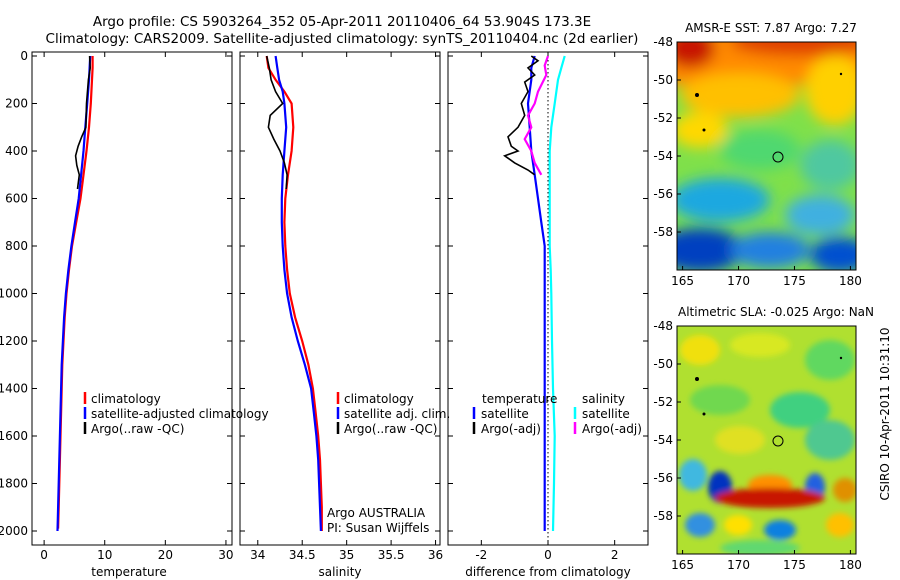  Describe the element at coordinates (225, 555) in the screenshot. I see `x-tick-label: 30` at that location.